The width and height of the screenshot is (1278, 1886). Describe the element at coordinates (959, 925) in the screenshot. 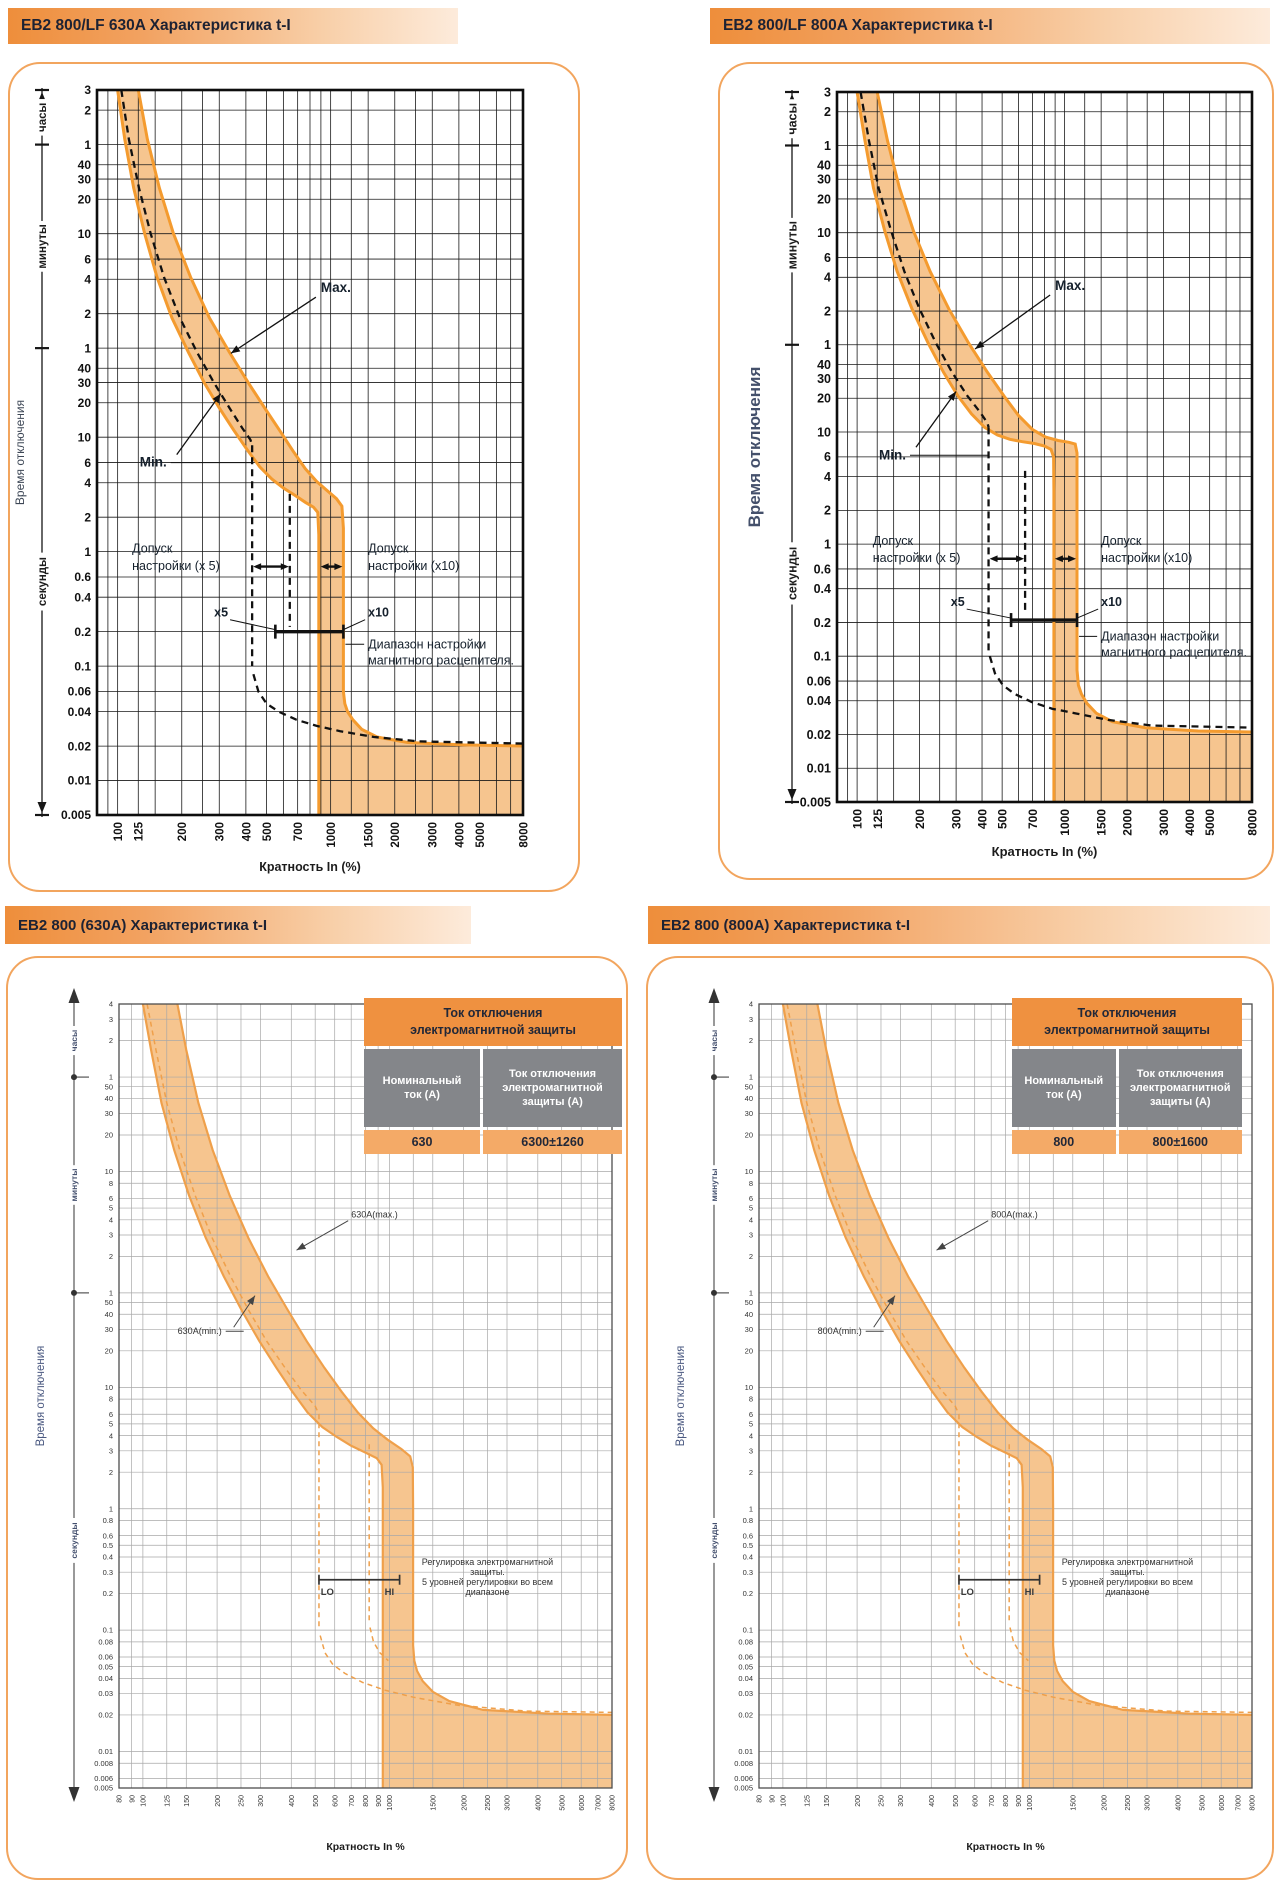

I see `panel-title-bar-800a: EB2 800 (800A) Характеристика t-I` at that location.